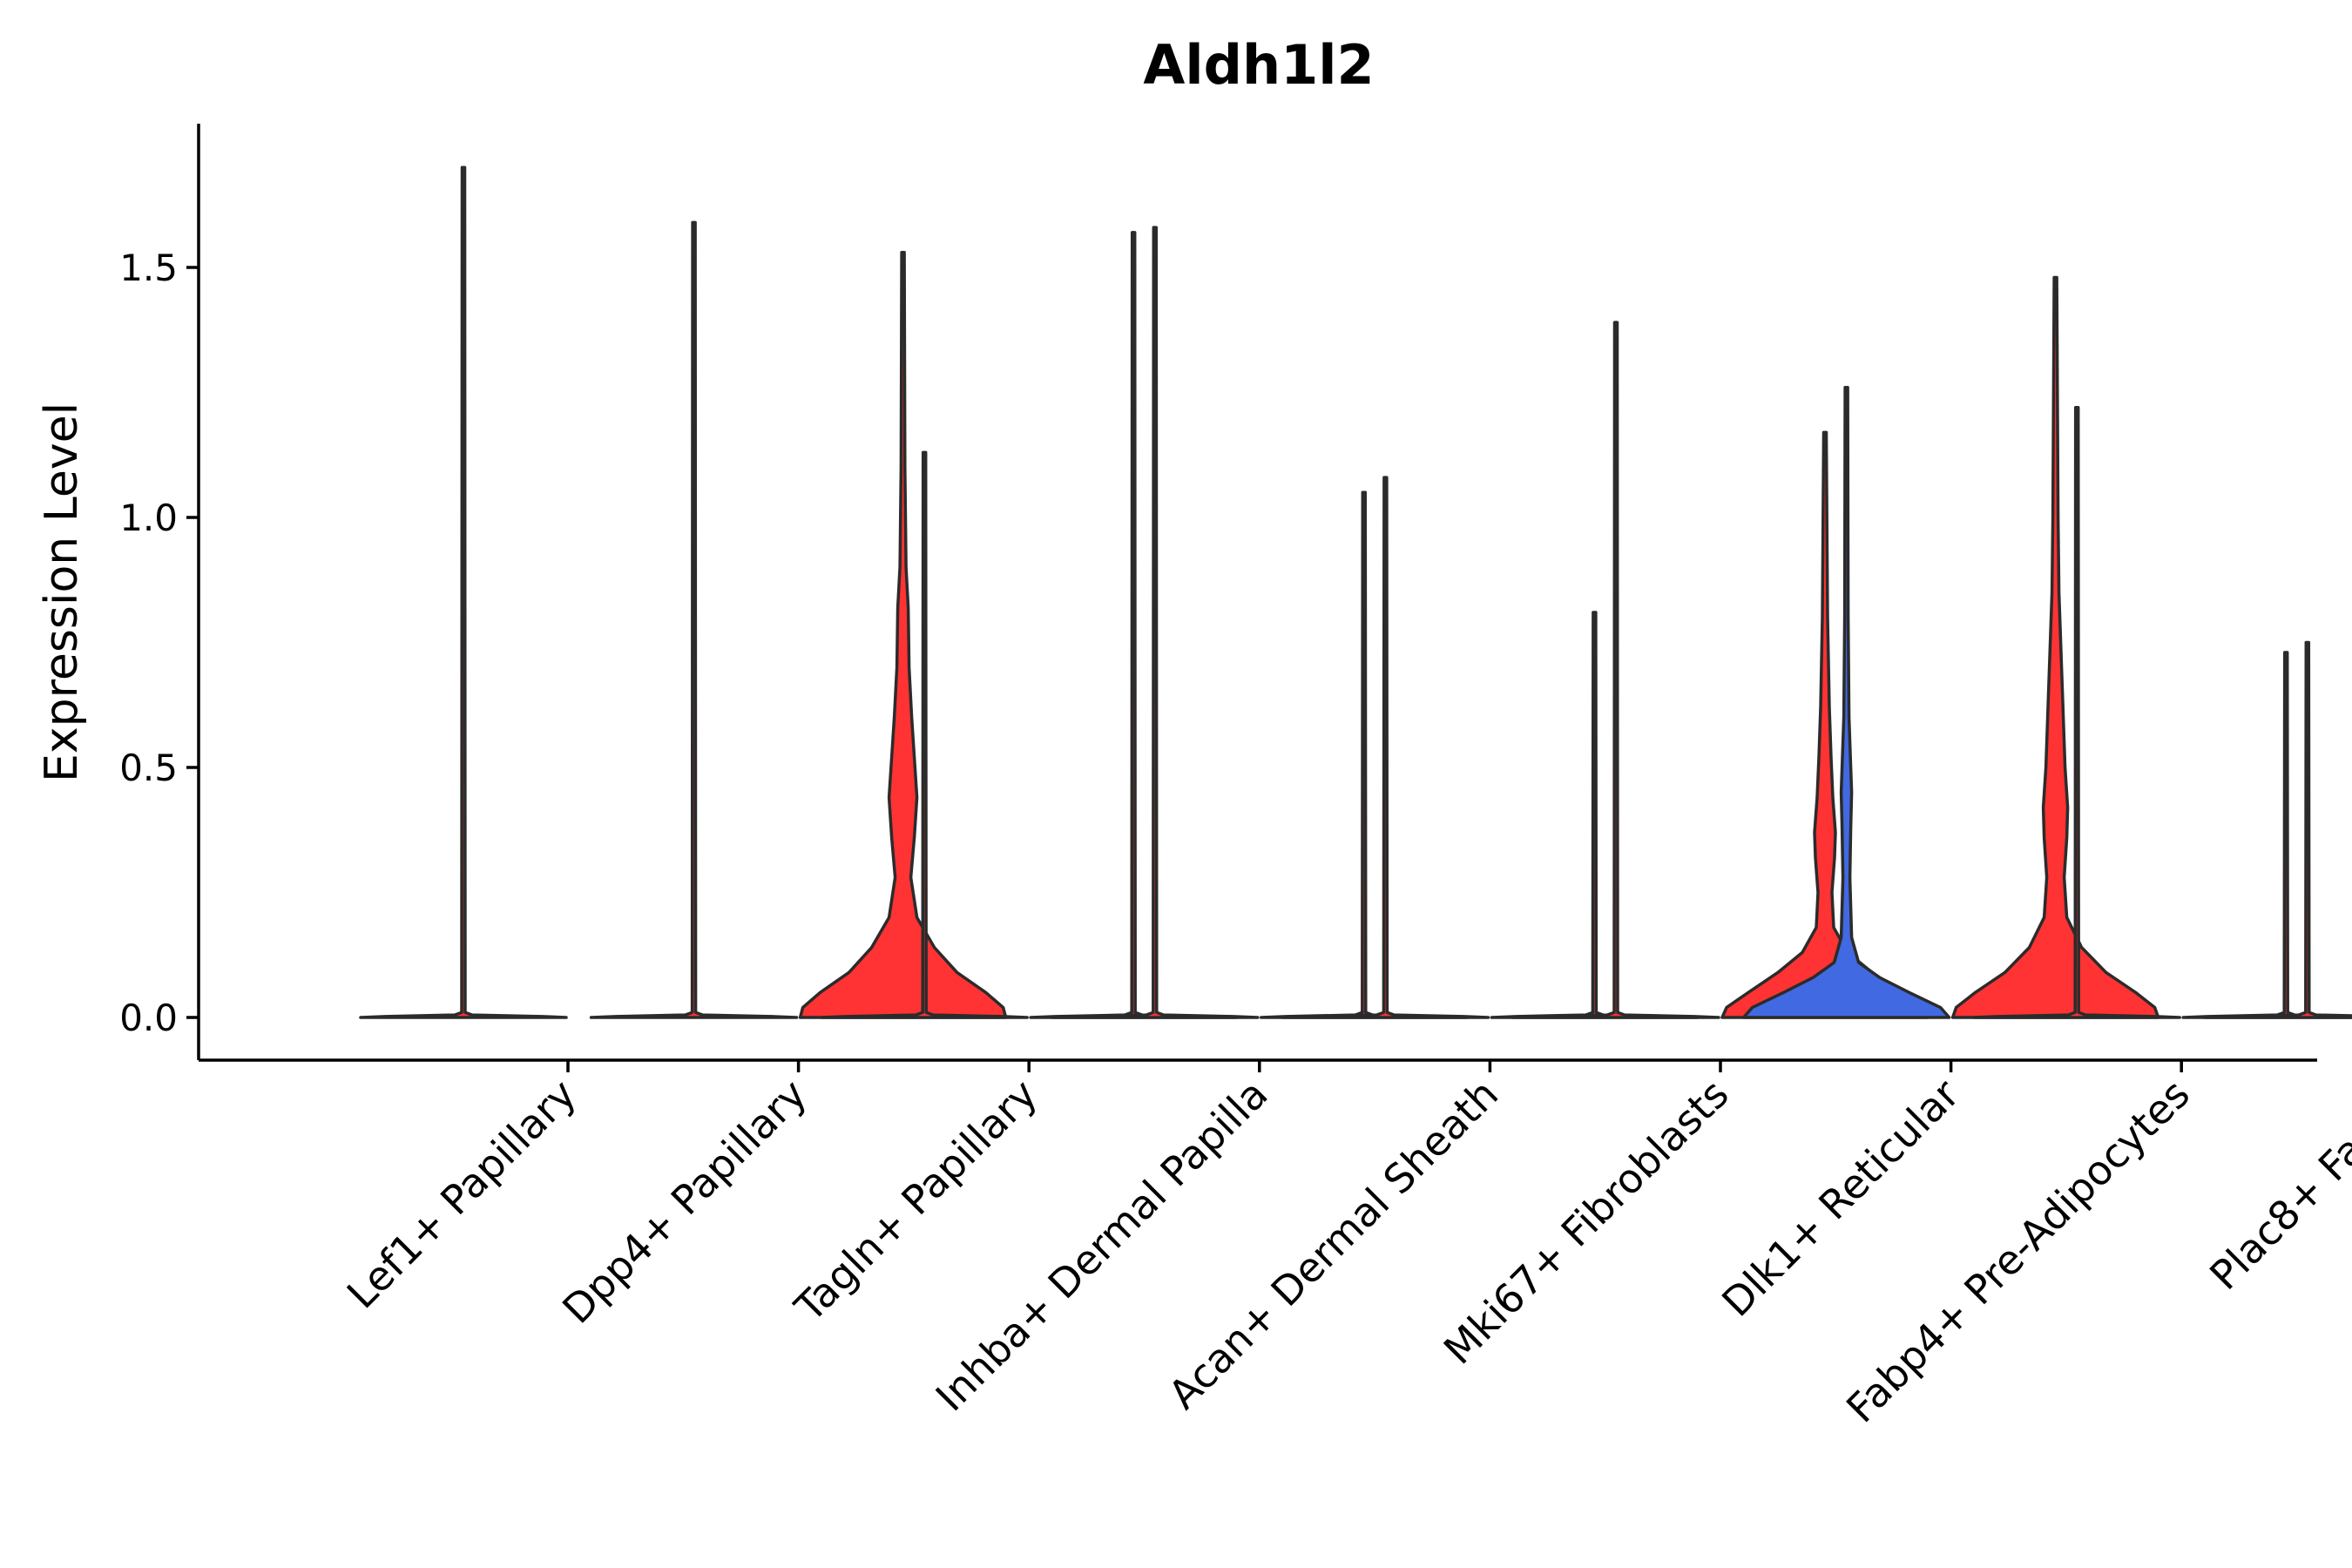 This screenshot has width=2352, height=1568. I want to click on x-tick-label: Dpp4+ Papillary, so click(684, 1202).